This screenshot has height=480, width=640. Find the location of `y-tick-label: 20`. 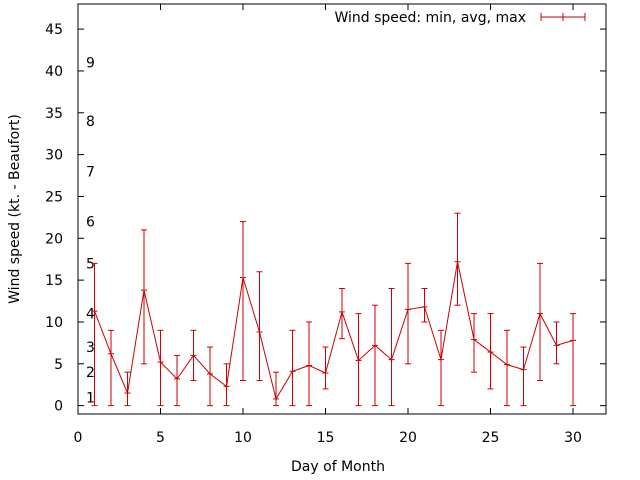

y-tick-label: 20 is located at coordinates (54, 239).